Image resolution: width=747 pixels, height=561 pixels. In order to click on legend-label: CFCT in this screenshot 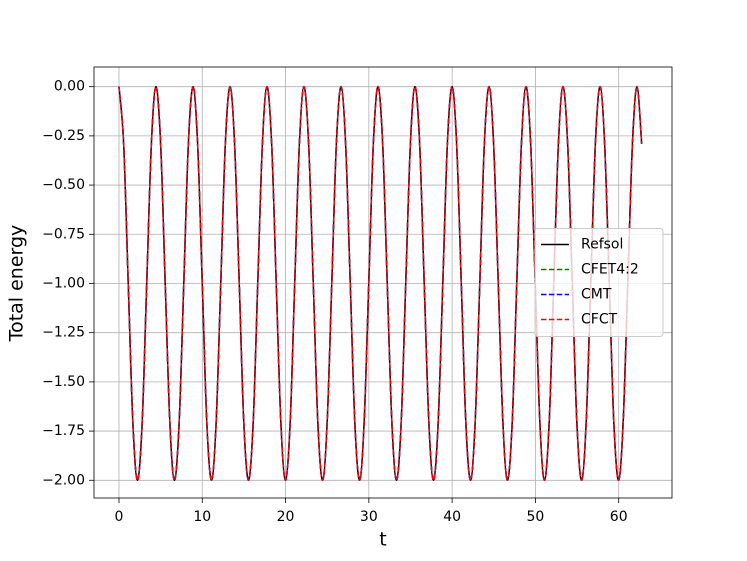, I will do `click(599, 320)`.